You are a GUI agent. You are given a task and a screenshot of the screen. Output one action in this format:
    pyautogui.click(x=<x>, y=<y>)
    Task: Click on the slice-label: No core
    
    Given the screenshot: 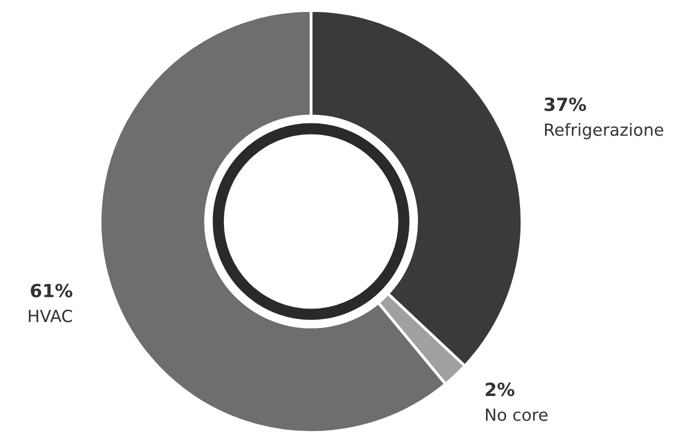 What is the action you would take?
    pyautogui.click(x=517, y=415)
    